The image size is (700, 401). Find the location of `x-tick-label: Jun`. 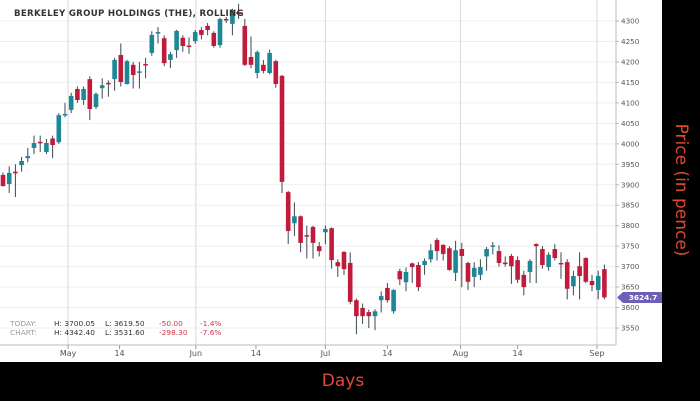

x-tick-label: Jun is located at coordinates (196, 353).